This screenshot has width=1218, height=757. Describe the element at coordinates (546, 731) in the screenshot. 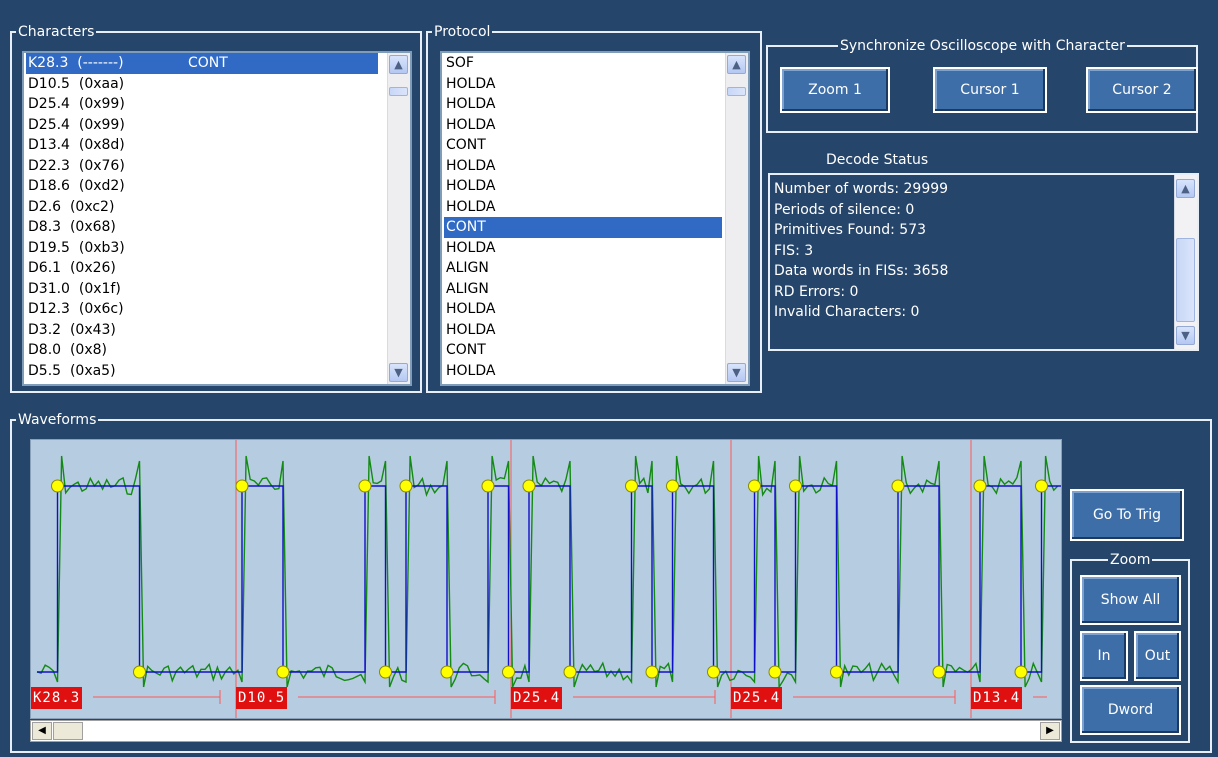

I see `waveform-hscrollbar: ◀ ▶` at that location.